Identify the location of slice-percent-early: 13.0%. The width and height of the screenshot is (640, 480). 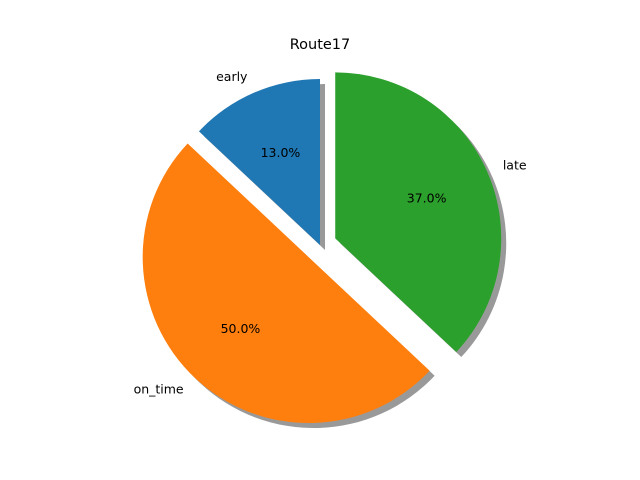
(281, 152).